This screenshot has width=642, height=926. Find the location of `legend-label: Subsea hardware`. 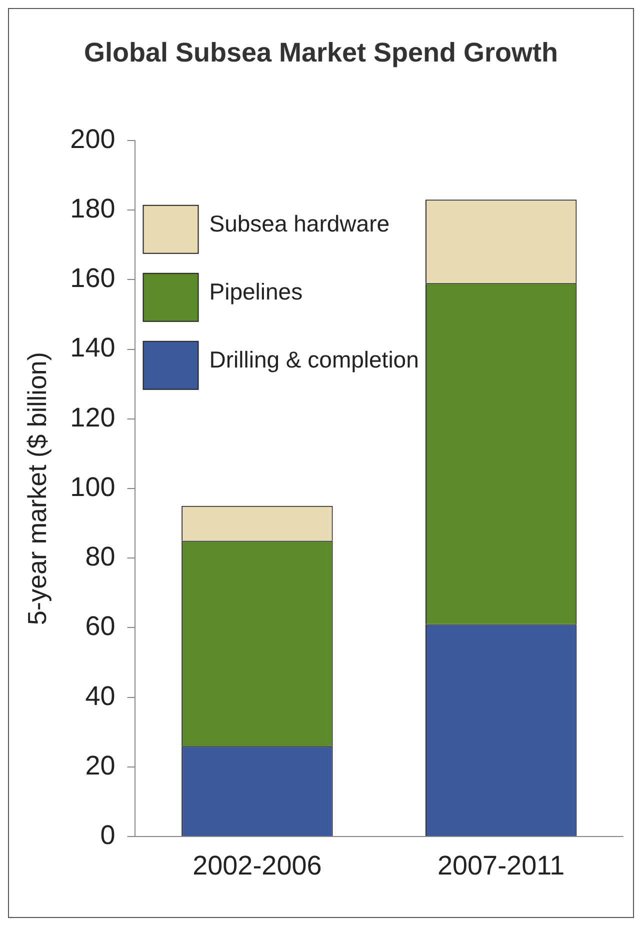

legend-label: Subsea hardware is located at coordinates (299, 223).